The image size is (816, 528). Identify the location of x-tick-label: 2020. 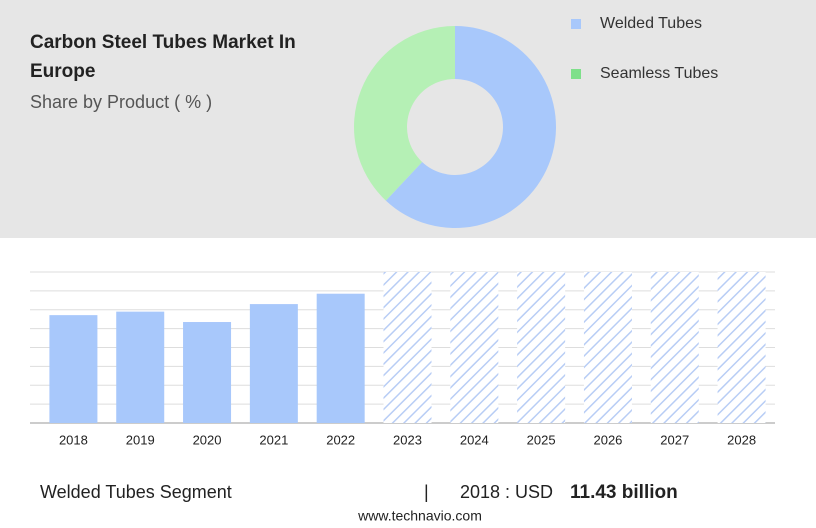
(207, 439).